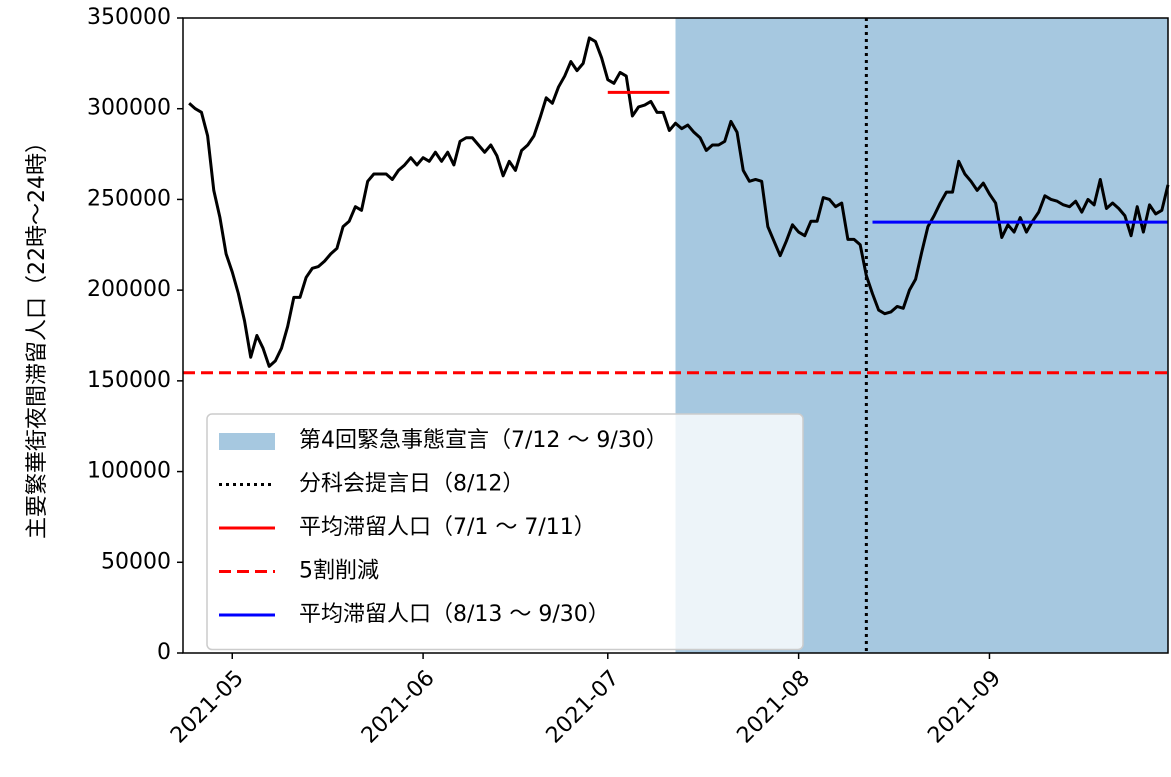 The height and width of the screenshot is (777, 1171). I want to click on x-tick-label: 2021-06, so click(398, 707).